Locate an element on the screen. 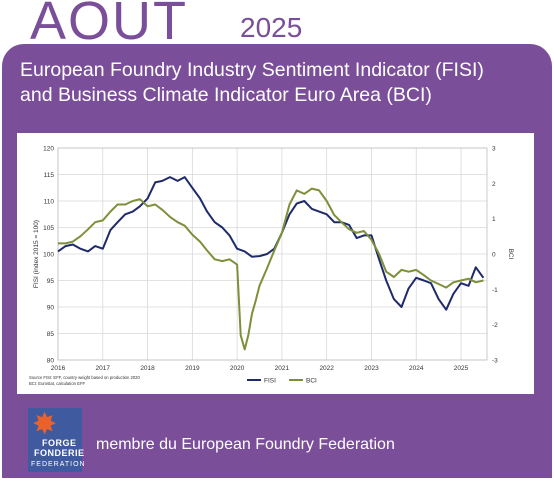 This screenshot has height=482, width=554. y-axis-label: FISI (index 2015 = 100) is located at coordinates (36, 254).